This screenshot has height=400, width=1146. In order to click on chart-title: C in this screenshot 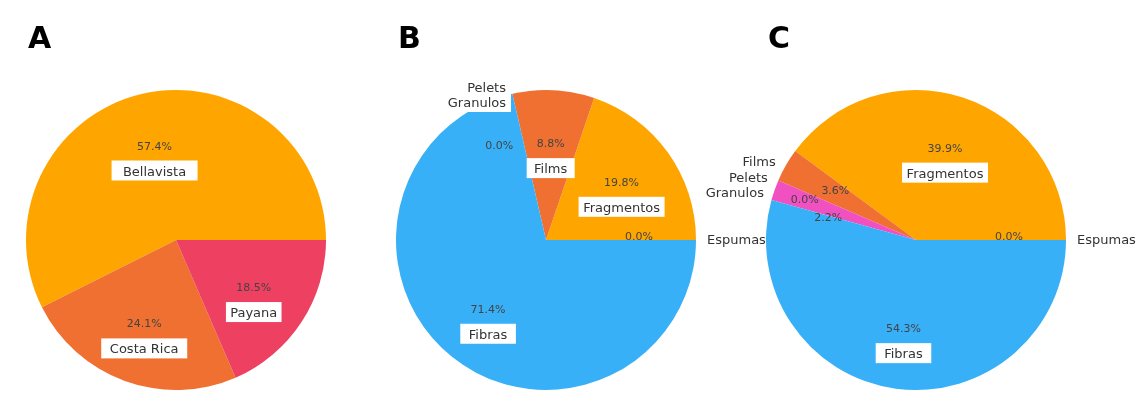, I will do `click(779, 37)`.